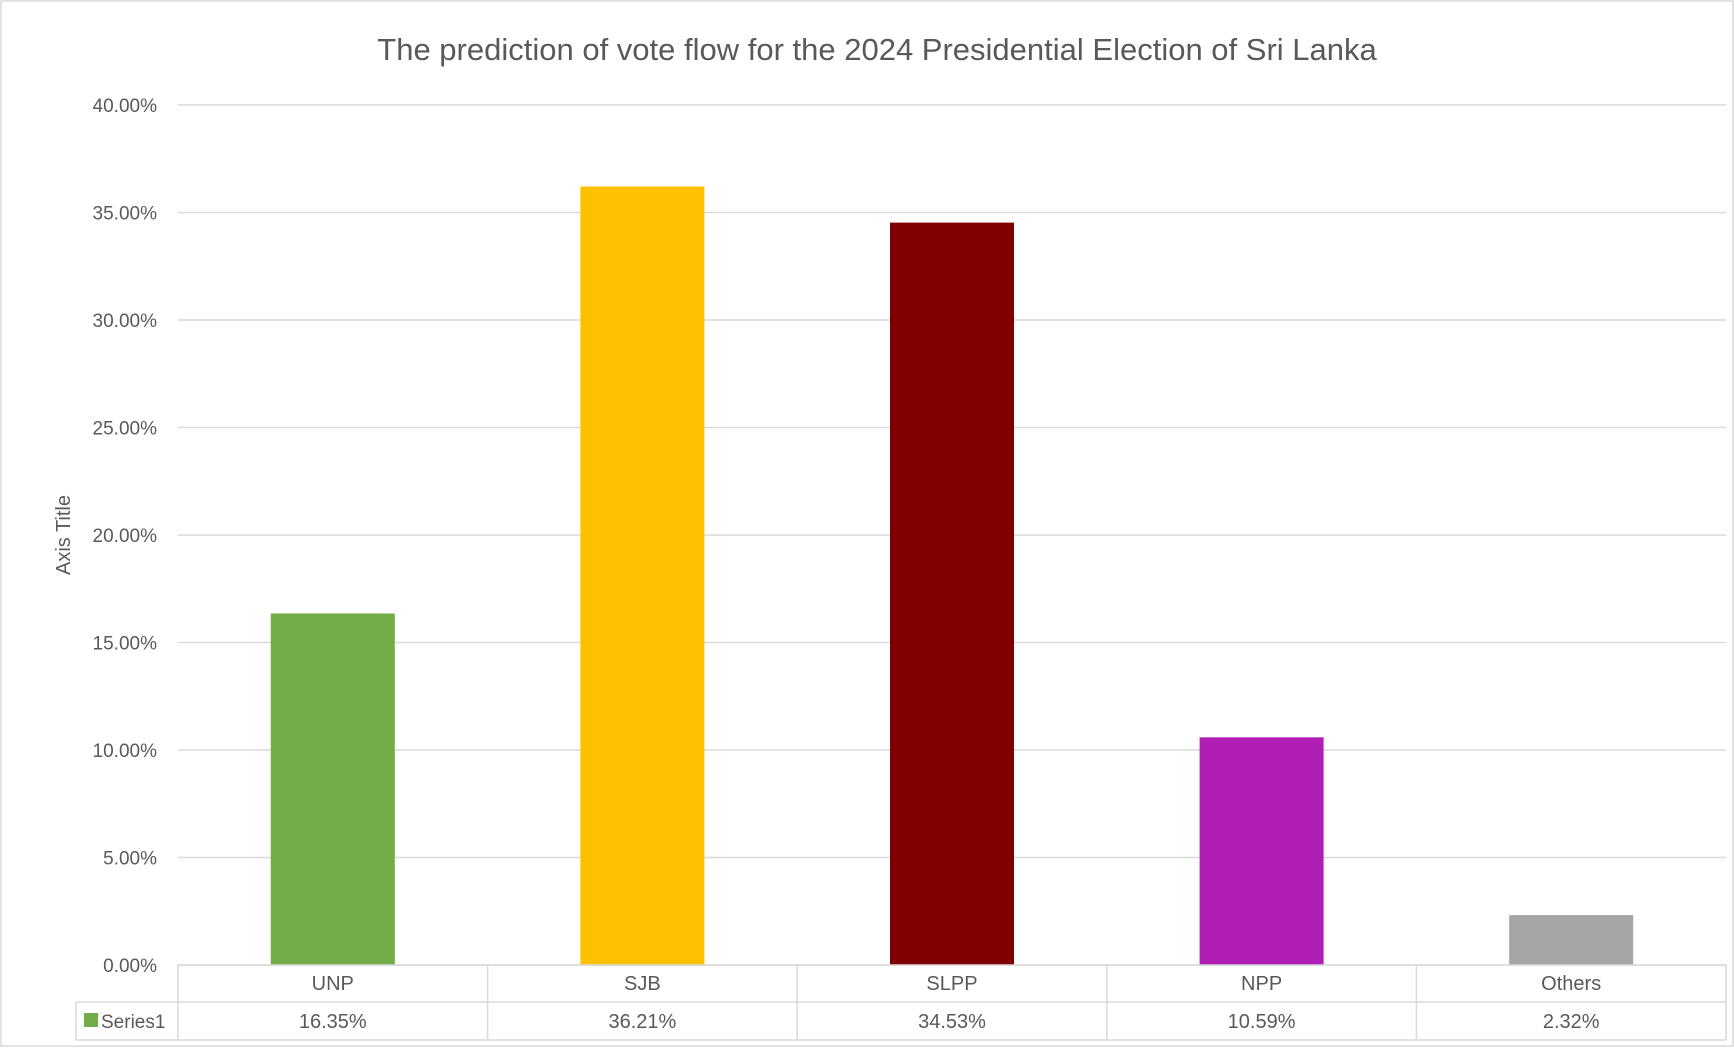 Image resolution: width=1734 pixels, height=1052 pixels. I want to click on x-tick-label: NPP, so click(1261, 984).